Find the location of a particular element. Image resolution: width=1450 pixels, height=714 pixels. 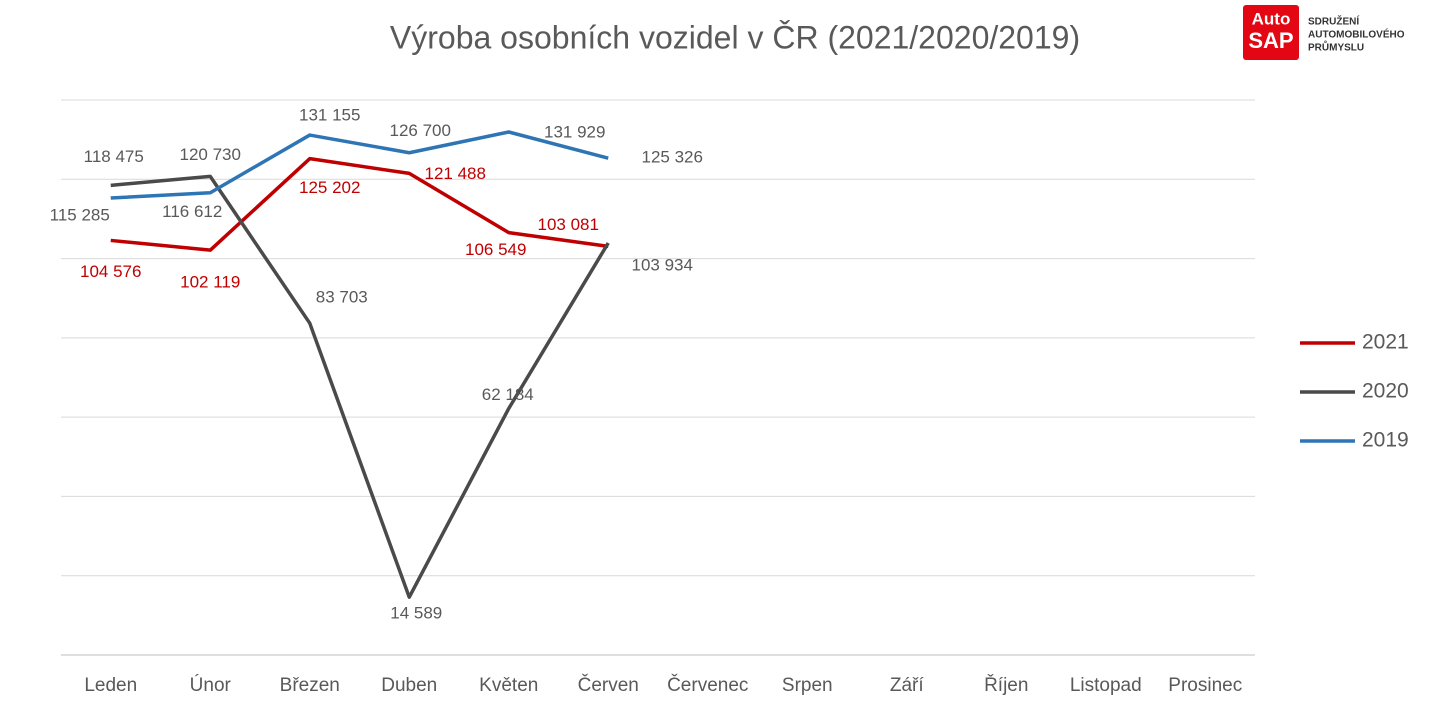

data-label: 103 934 is located at coordinates (662, 264).